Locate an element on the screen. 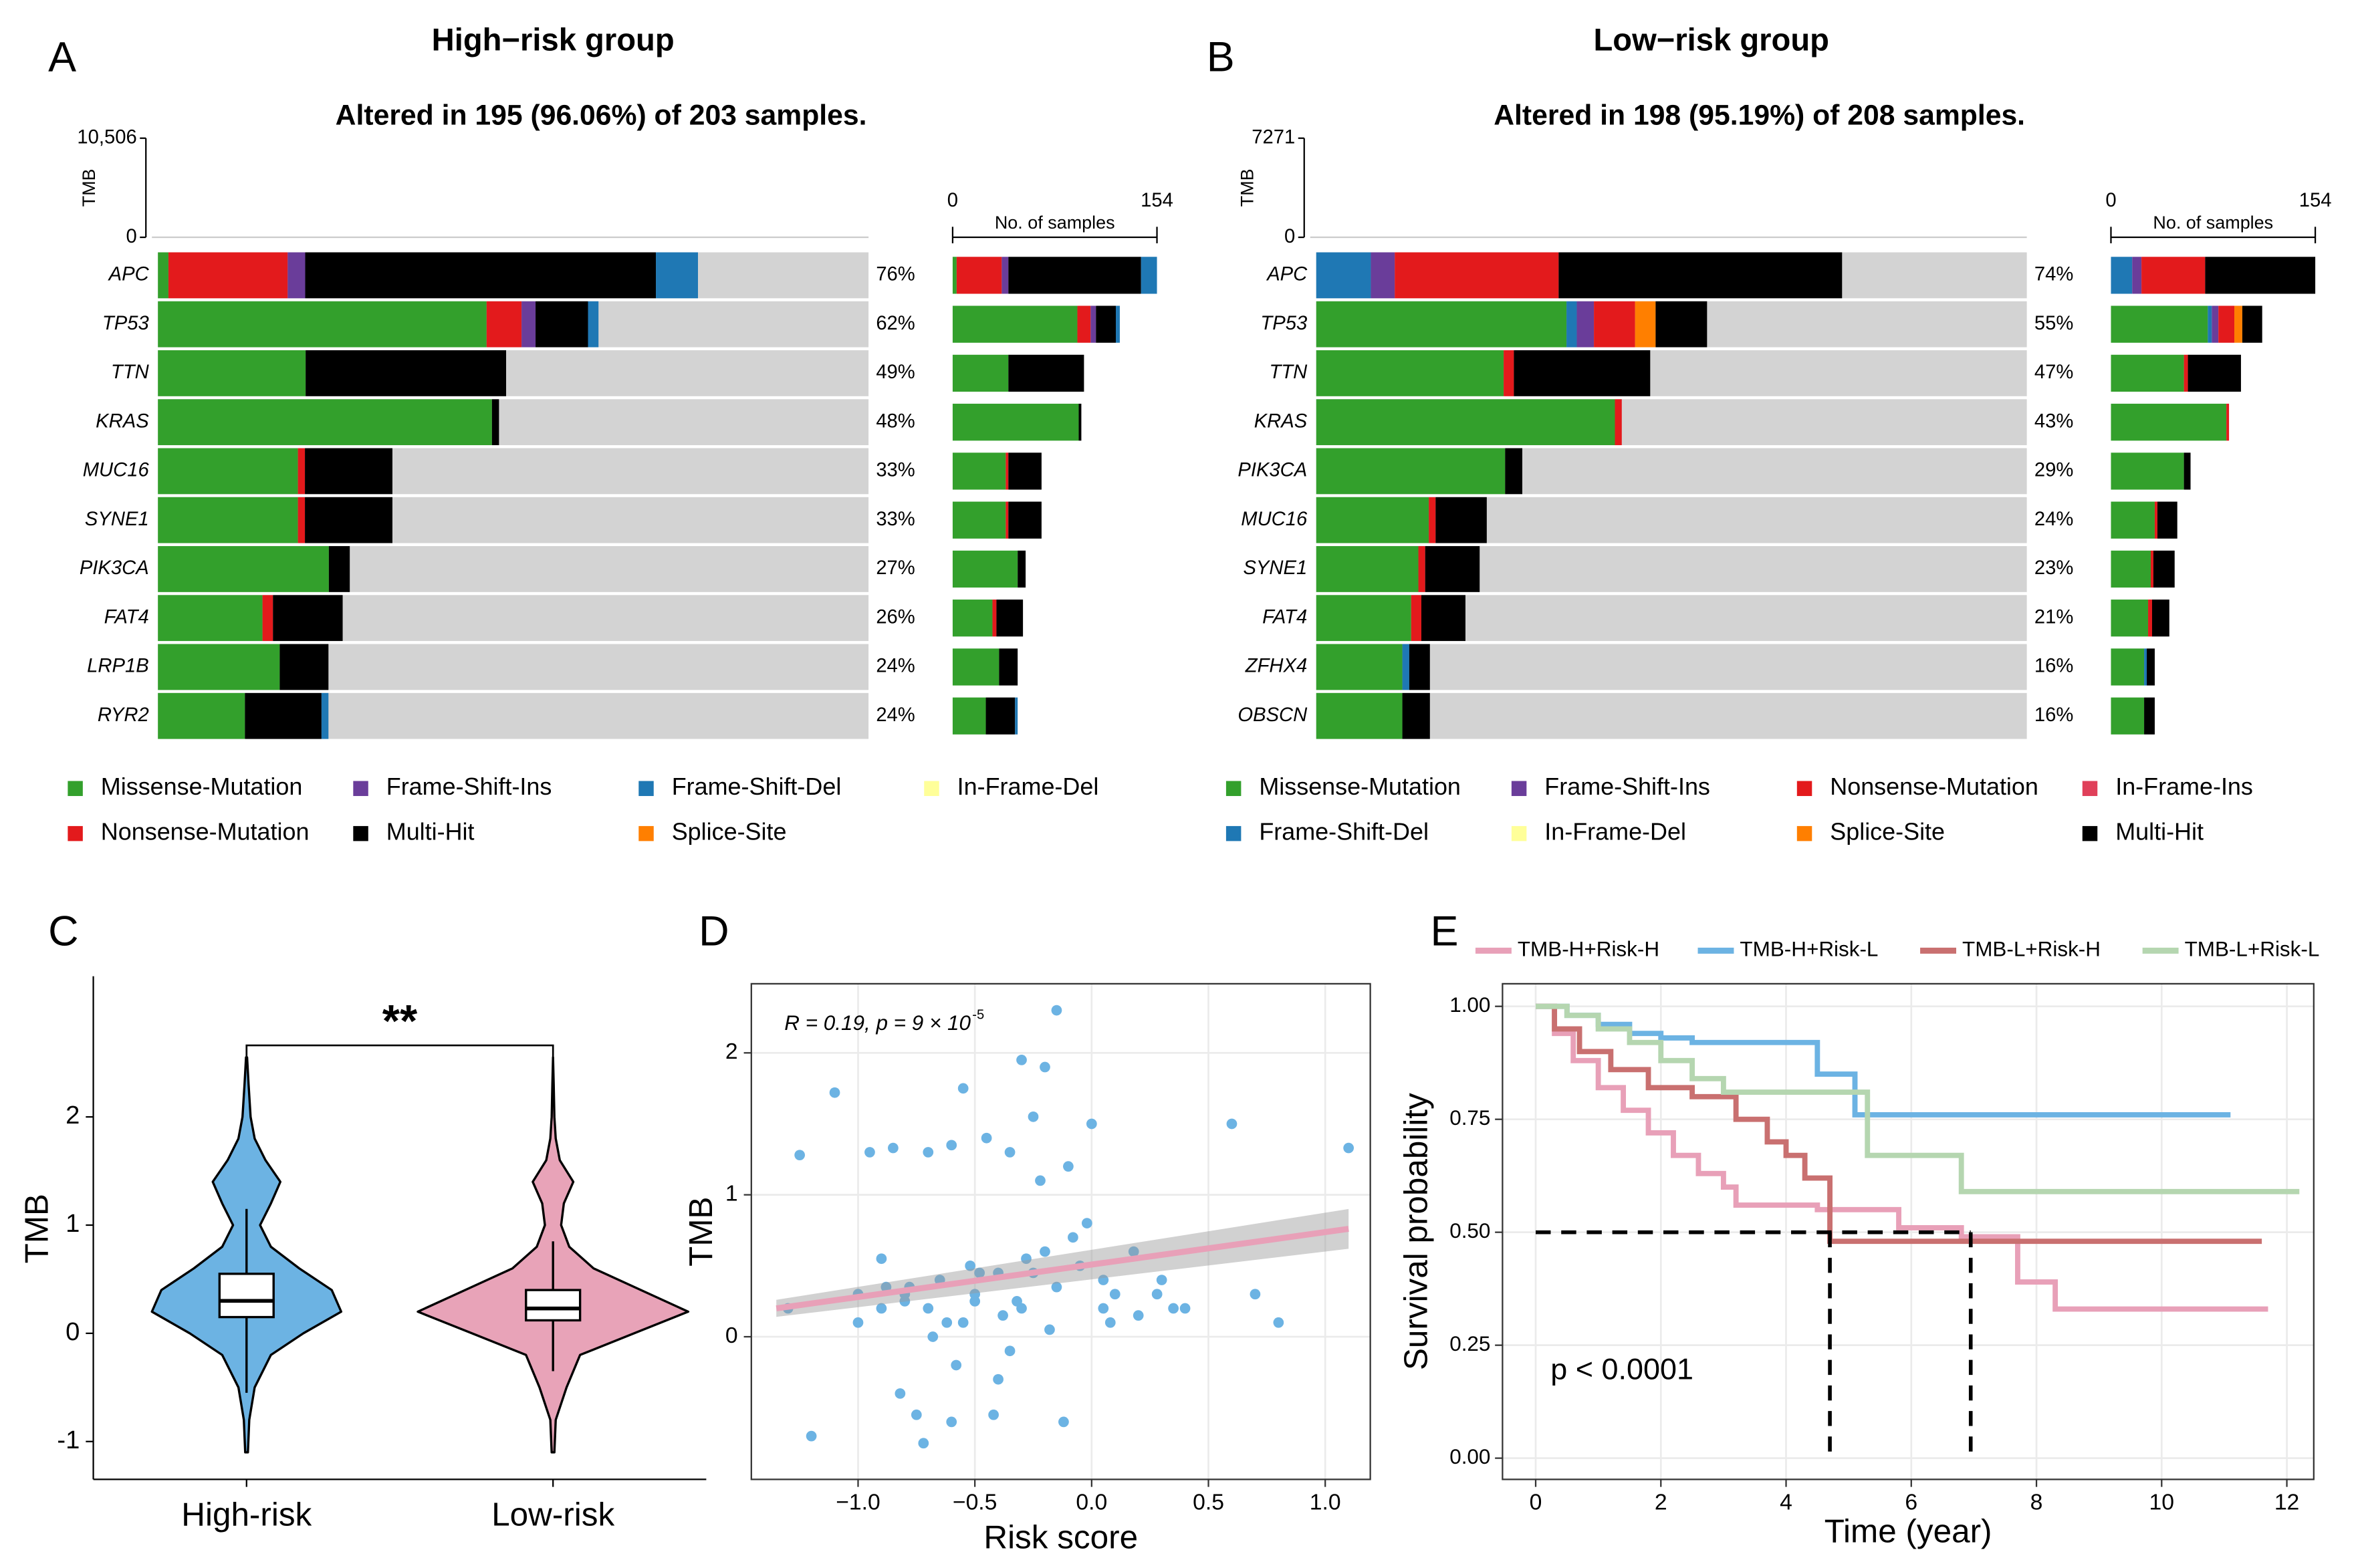  legend-label: Multi-Hit is located at coordinates (430, 831).